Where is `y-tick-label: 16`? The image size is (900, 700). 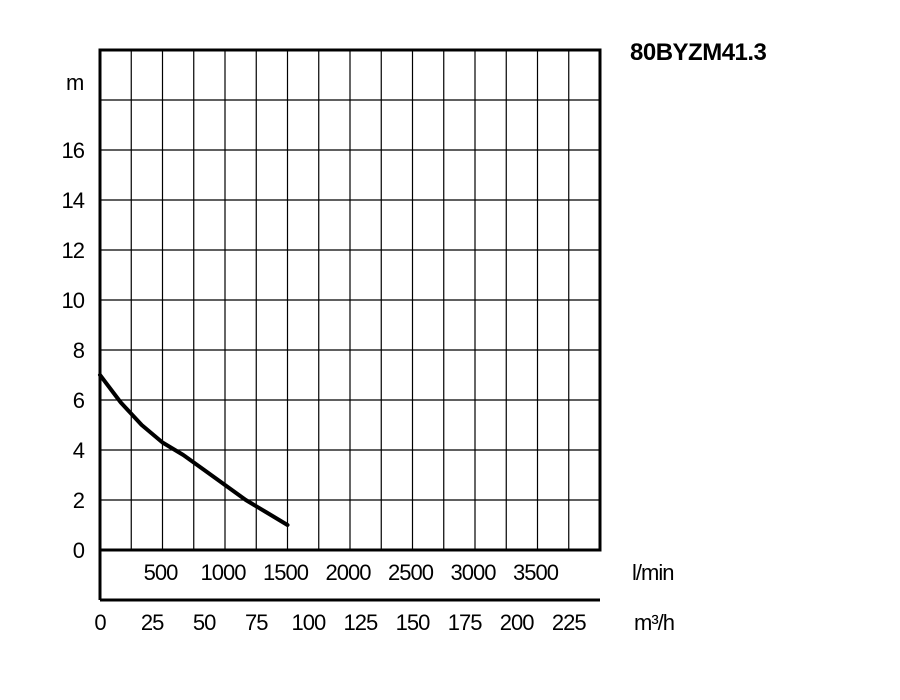 y-tick-label: 16 is located at coordinates (73, 150).